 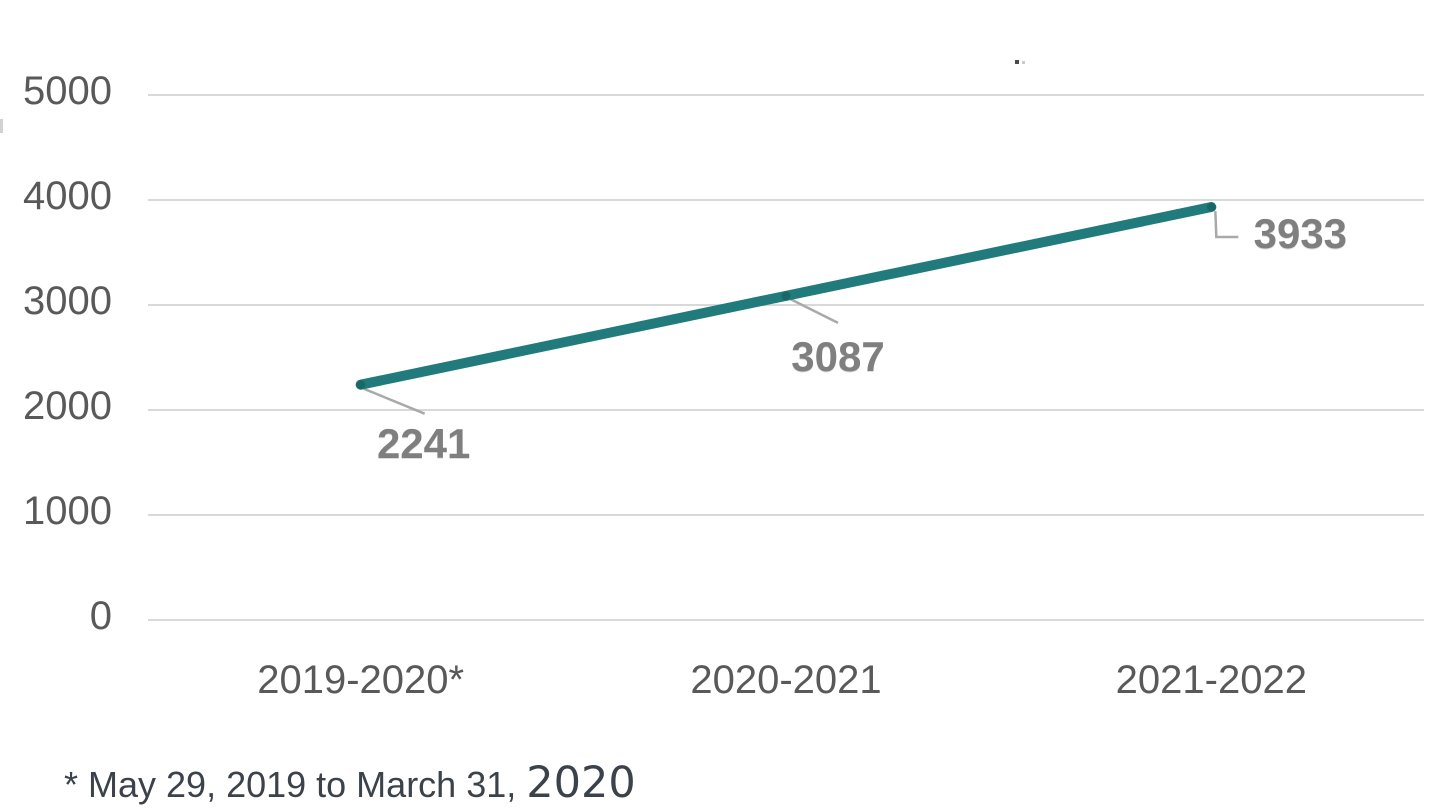 What do you see at coordinates (361, 680) in the screenshot?
I see `x-axis-category-label: 2019-2020*` at bounding box center [361, 680].